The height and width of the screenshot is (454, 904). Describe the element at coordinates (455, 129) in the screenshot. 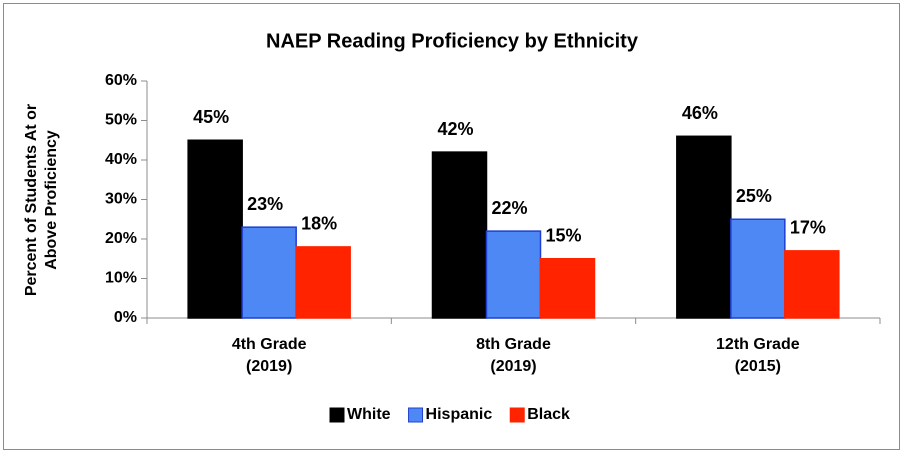

I see `value-label: 42%` at that location.